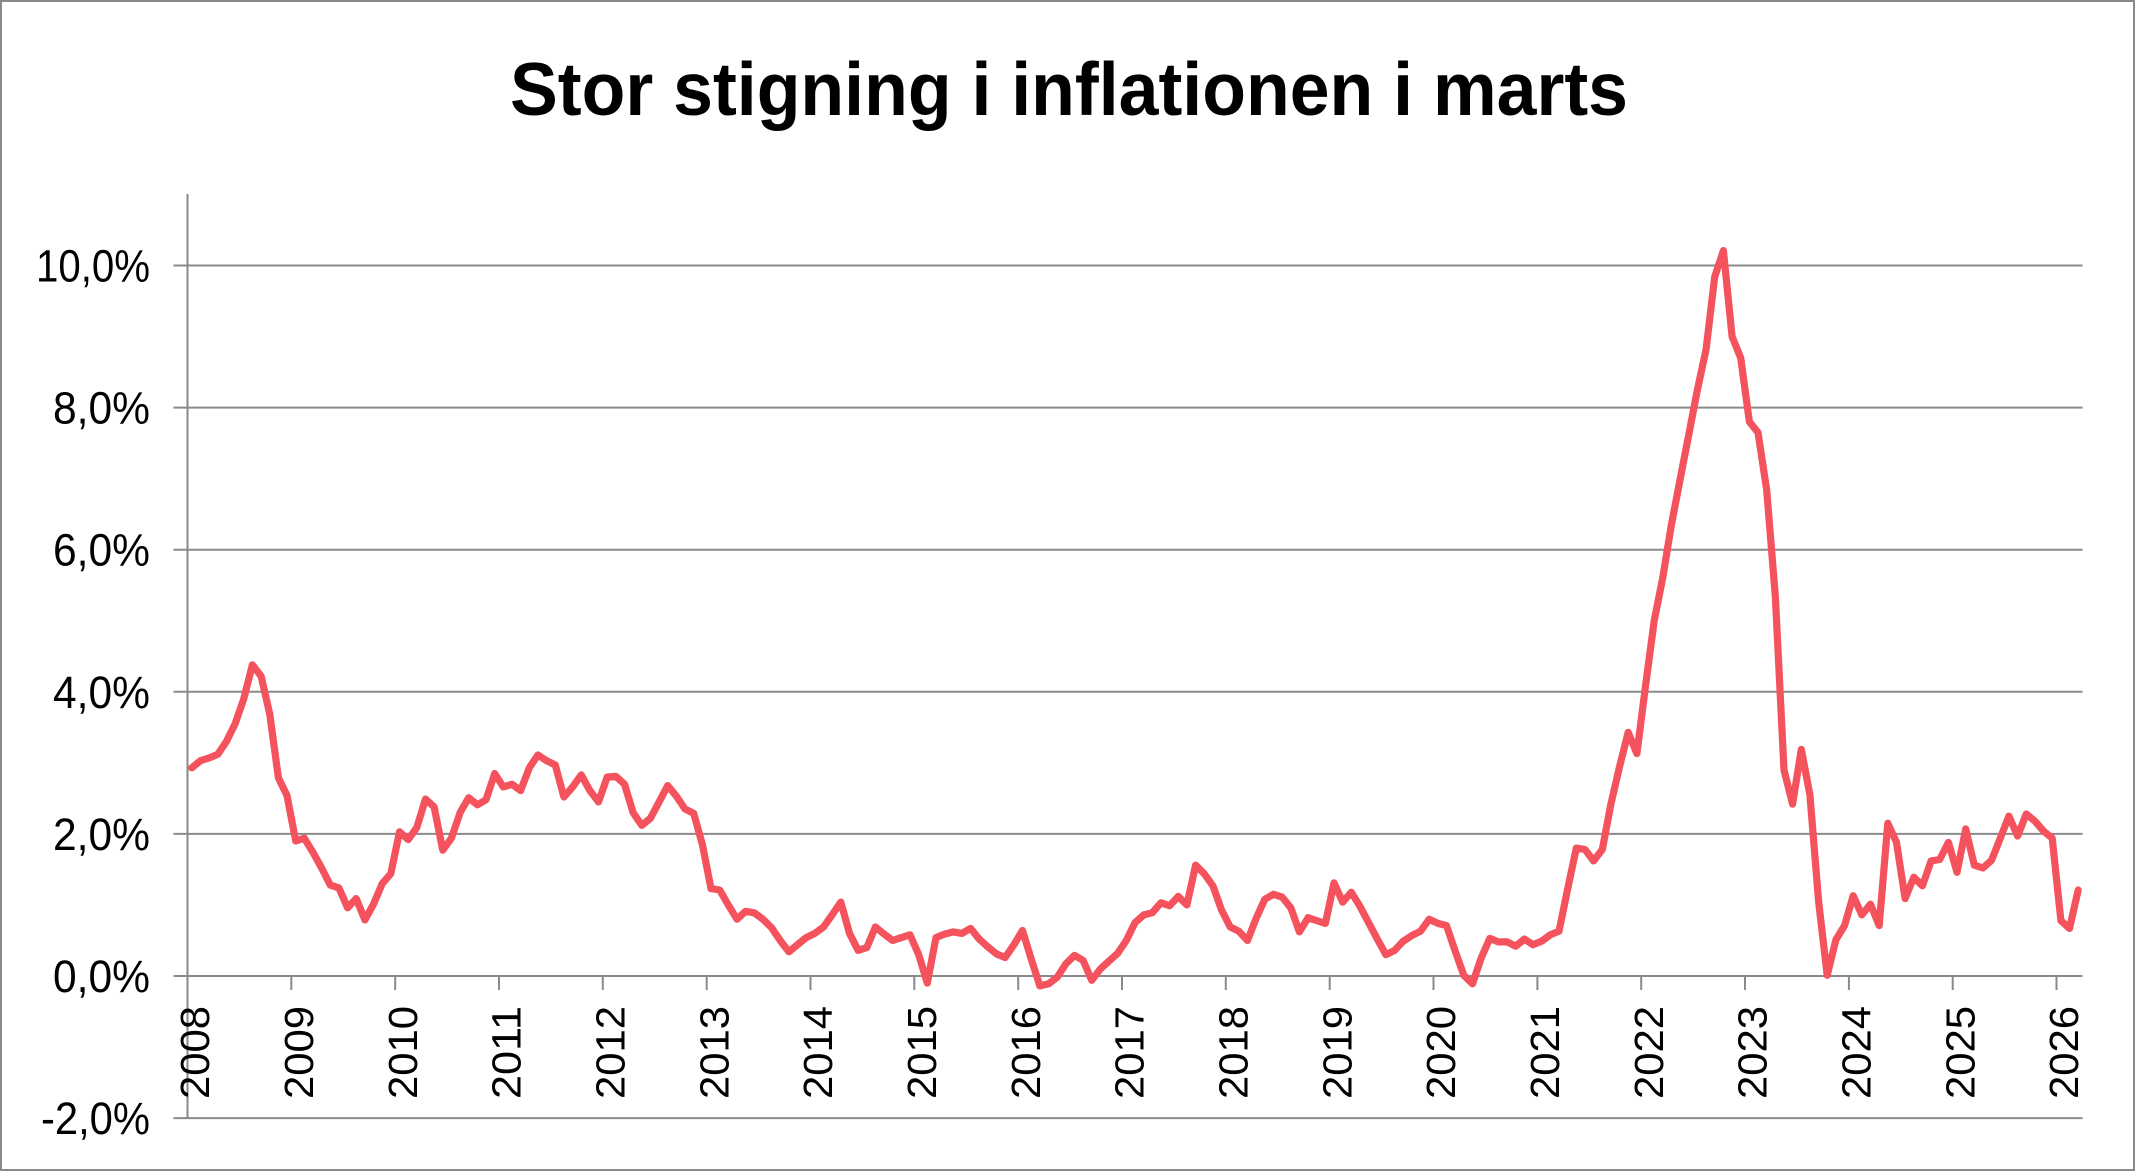 The height and width of the screenshot is (1171, 2135). I want to click on svg-text: 0,0%, so click(101, 976).